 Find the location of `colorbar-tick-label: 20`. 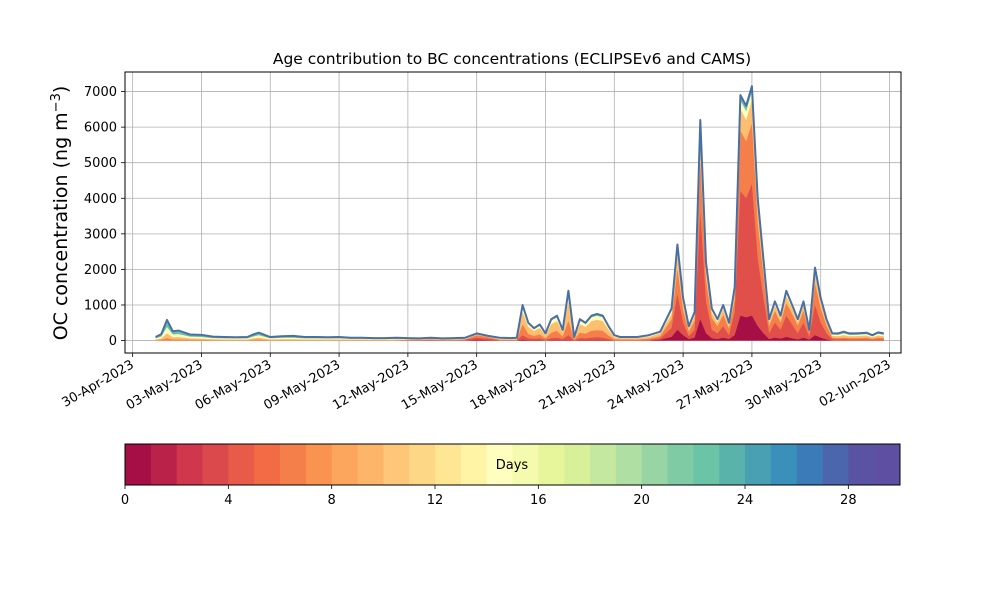

colorbar-tick-label: 20 is located at coordinates (641, 500).